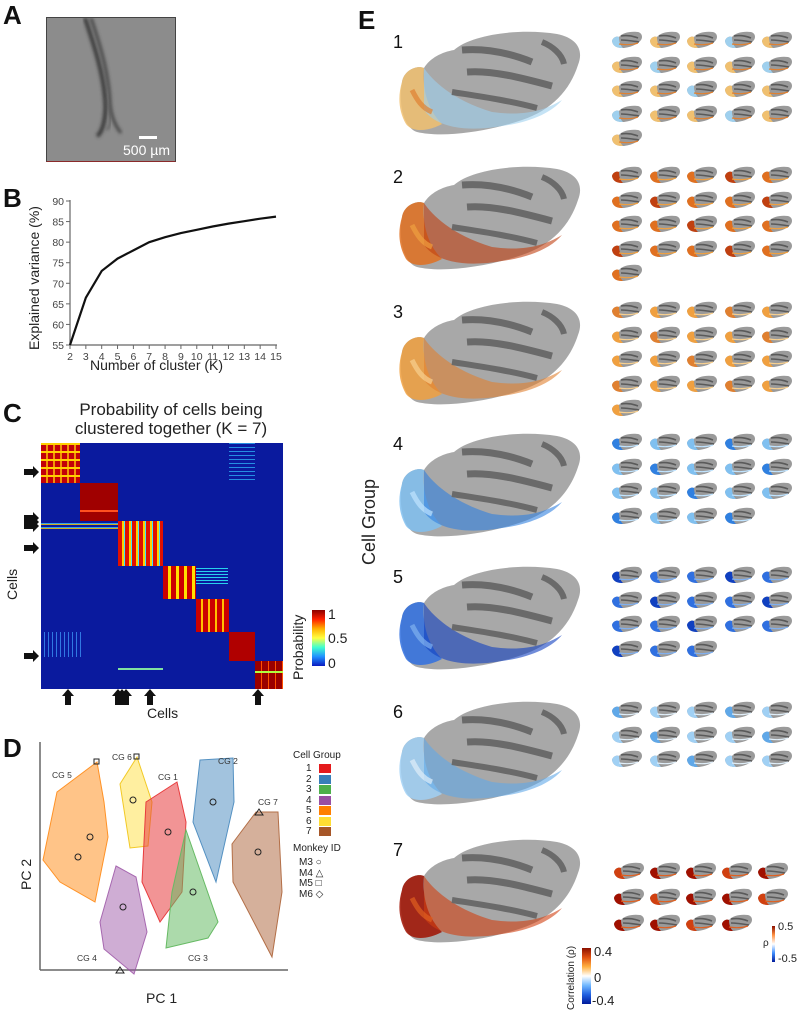 Image resolution: width=800 pixels, height=1011 pixels. Describe the element at coordinates (164, 852) in the screenshot. I see `cluster-cg1` at that location.